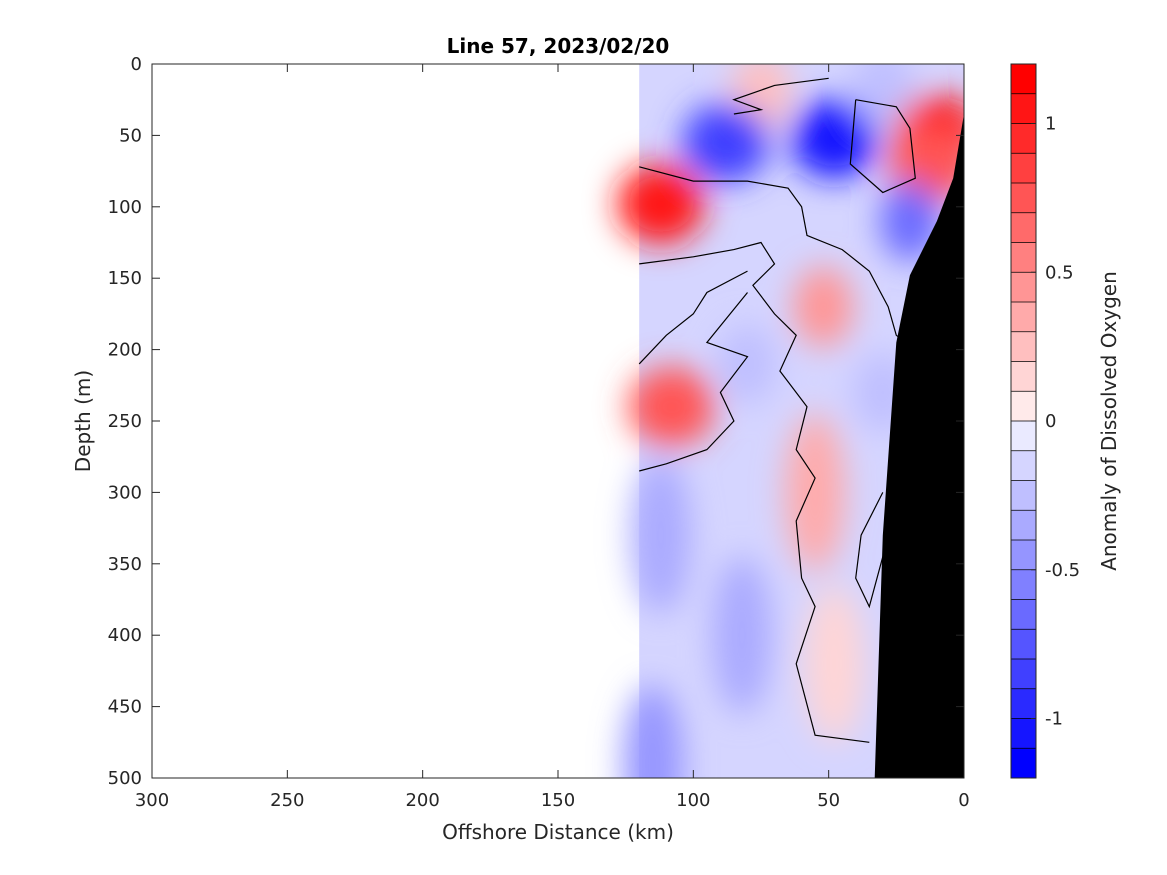  I want to click on y-tick-label: 500, so click(125, 778).